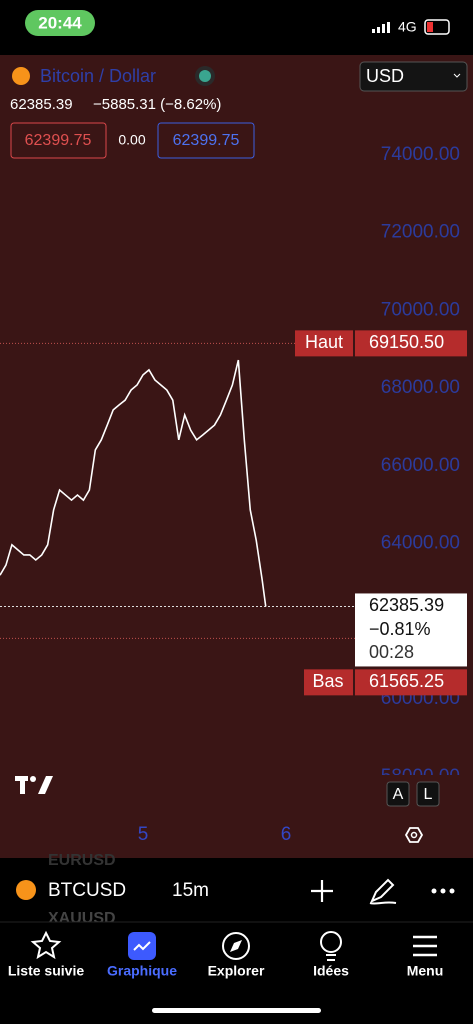  I want to click on market-status-dot, so click(205, 76).